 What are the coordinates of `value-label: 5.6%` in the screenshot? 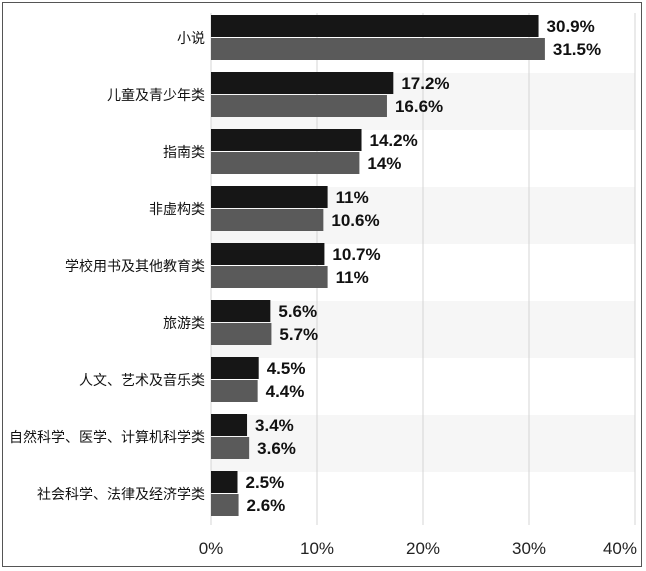 It's located at (297, 311).